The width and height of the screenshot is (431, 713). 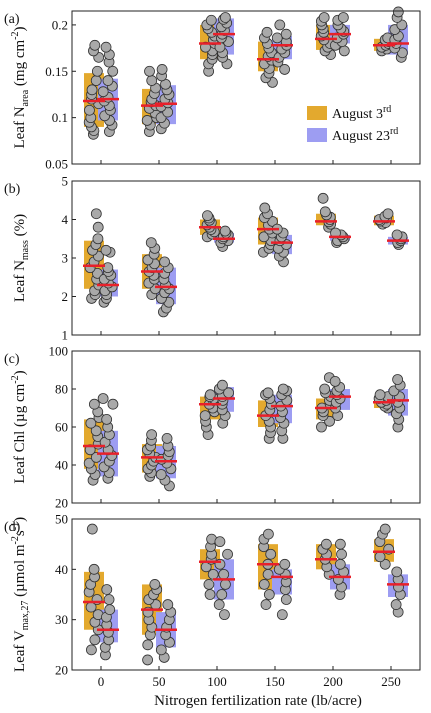 What do you see at coordinates (56, 164) in the screenshot?
I see `y-tick-label: 0.05` at bounding box center [56, 164].